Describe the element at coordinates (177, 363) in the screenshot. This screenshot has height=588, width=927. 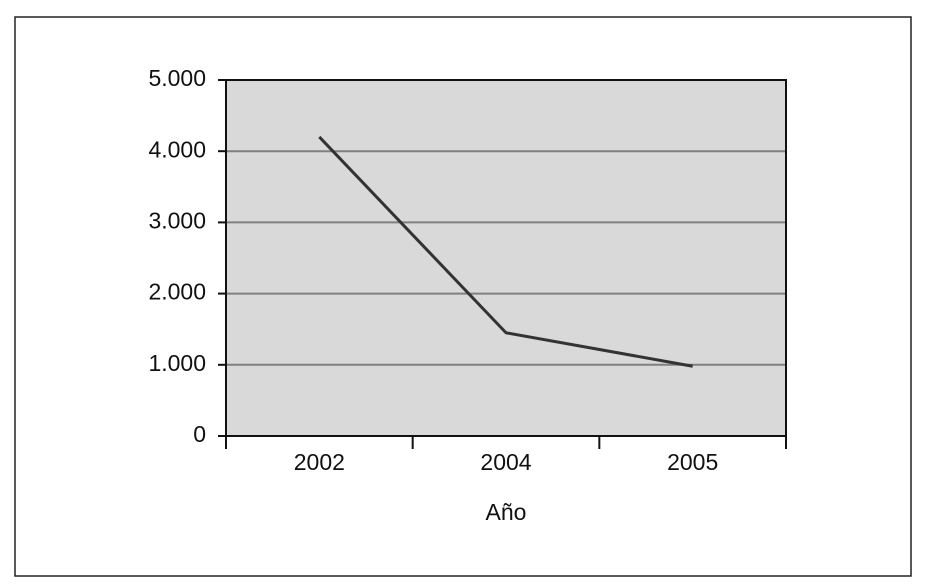
I see `y-tick-label: 1.000` at that location.